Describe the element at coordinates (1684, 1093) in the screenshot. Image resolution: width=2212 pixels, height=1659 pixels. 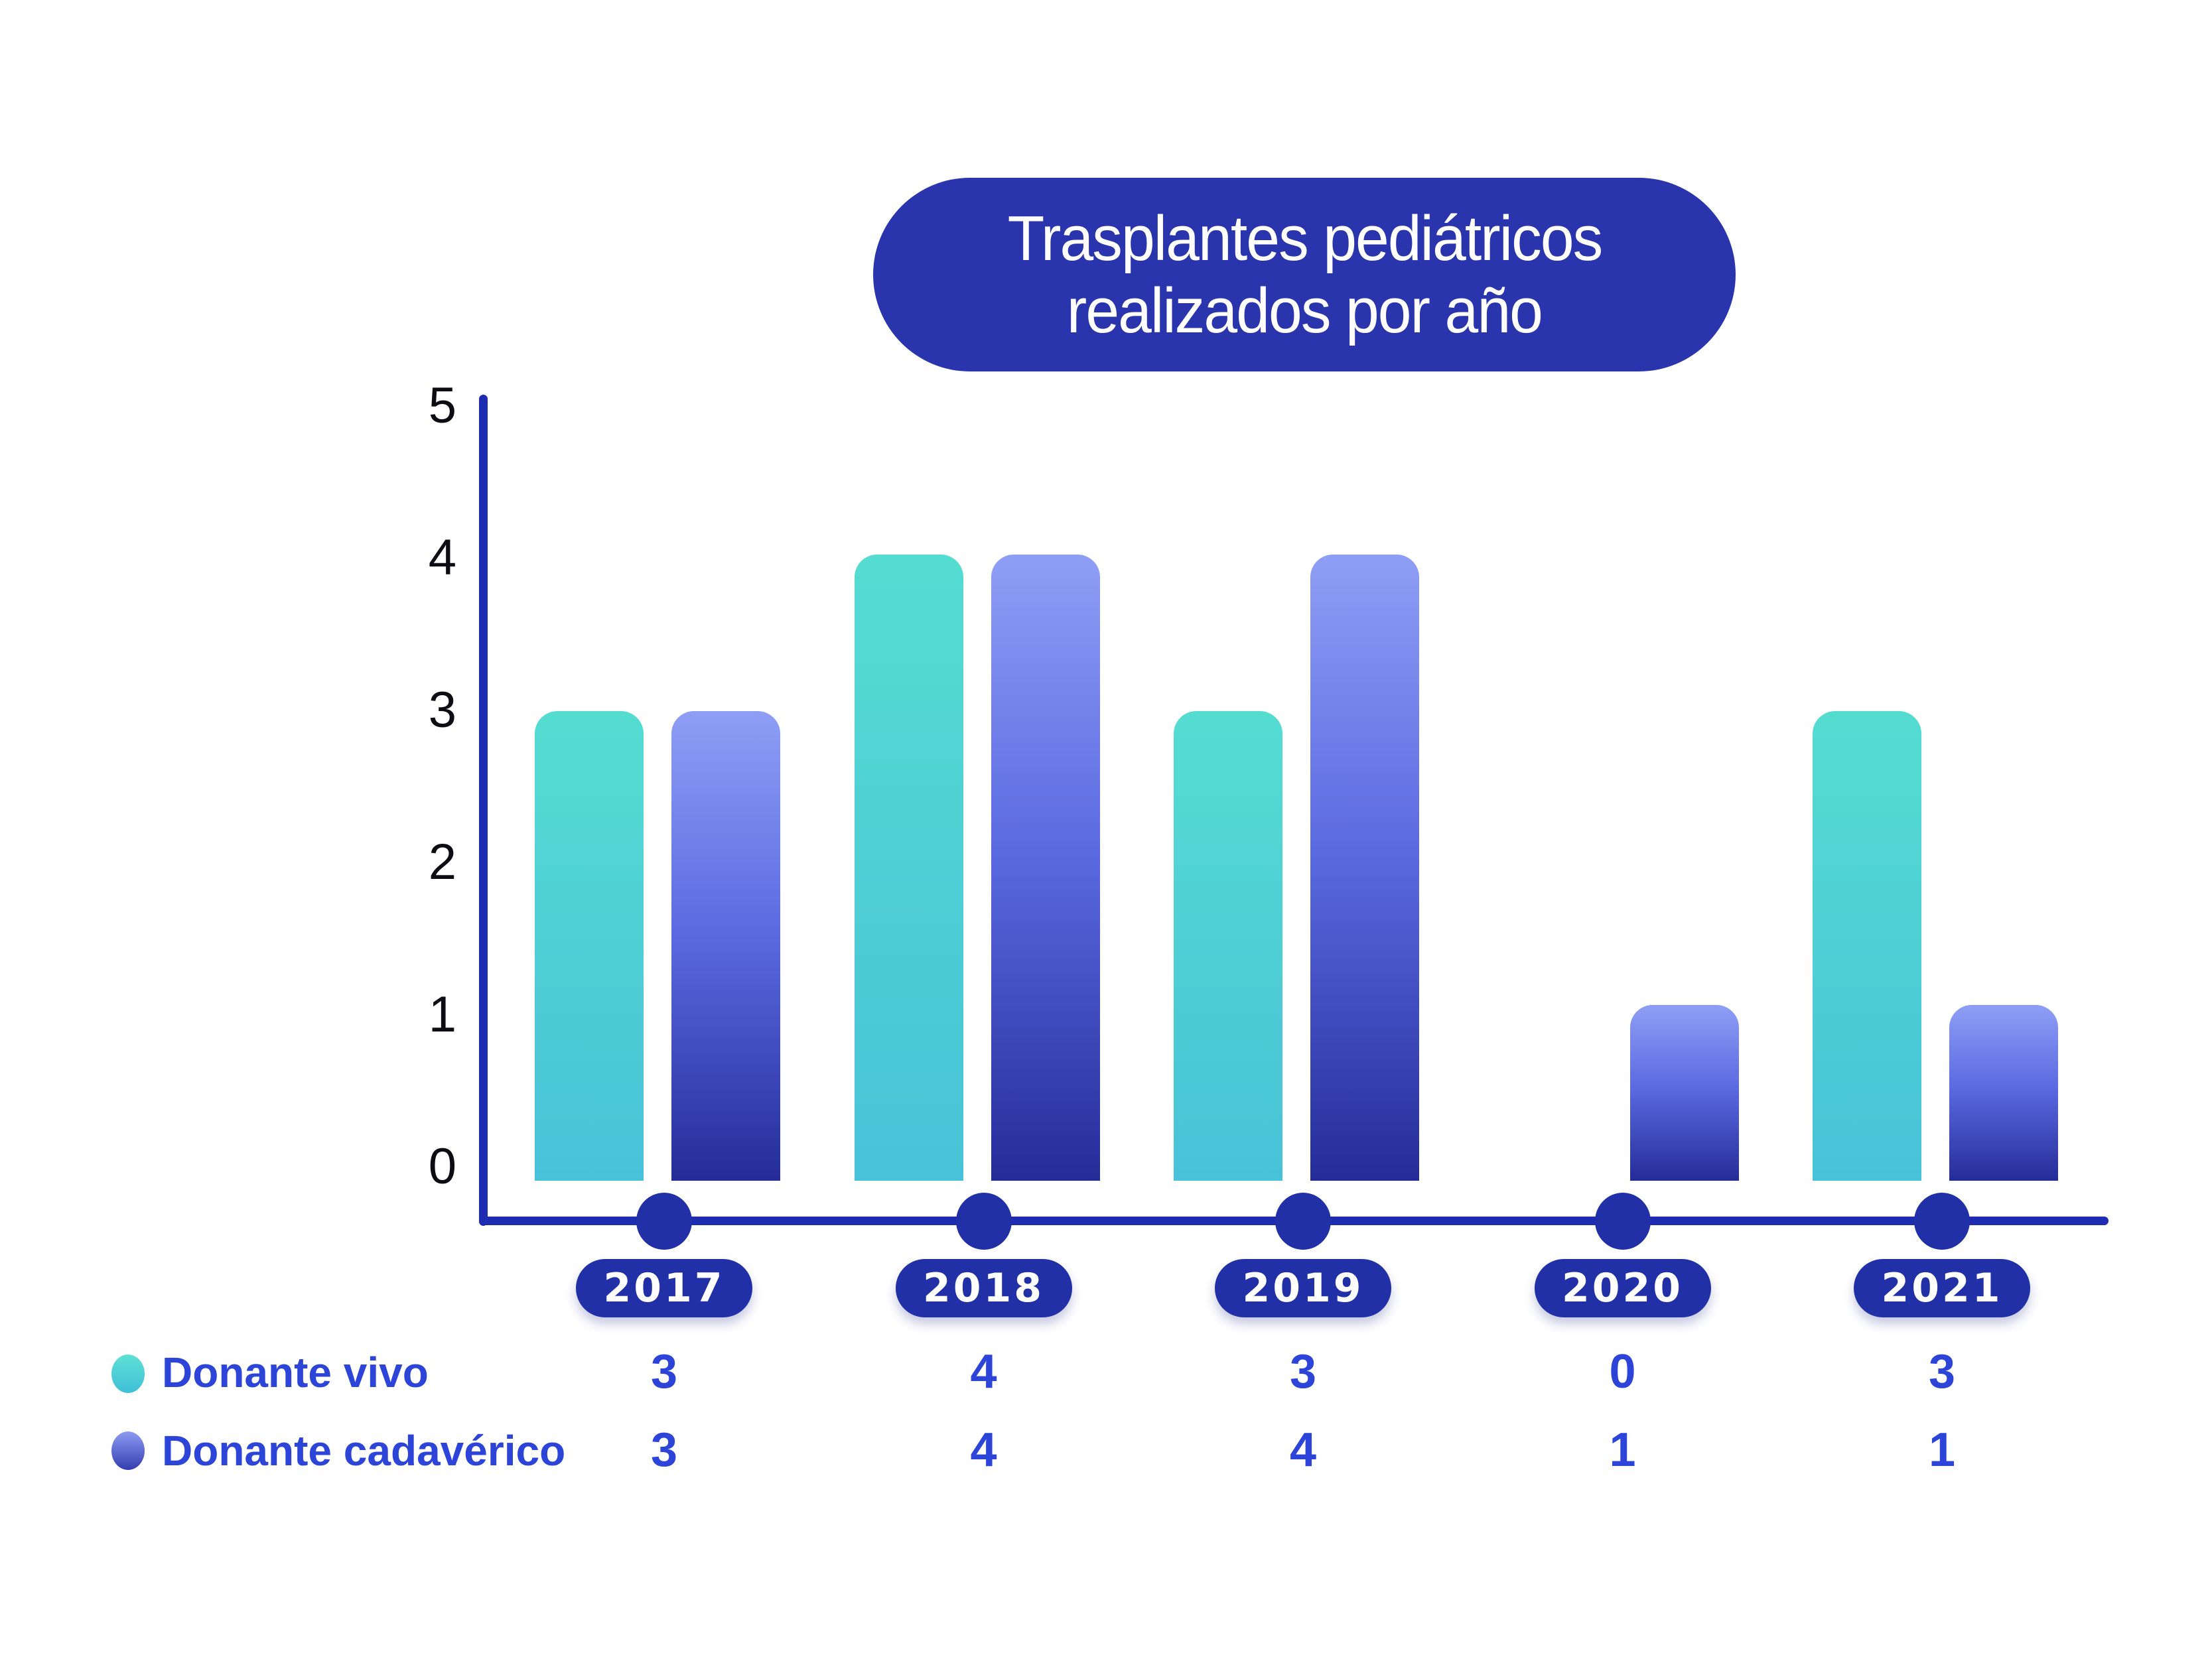
I see `bar-cadaverico-2020` at that location.